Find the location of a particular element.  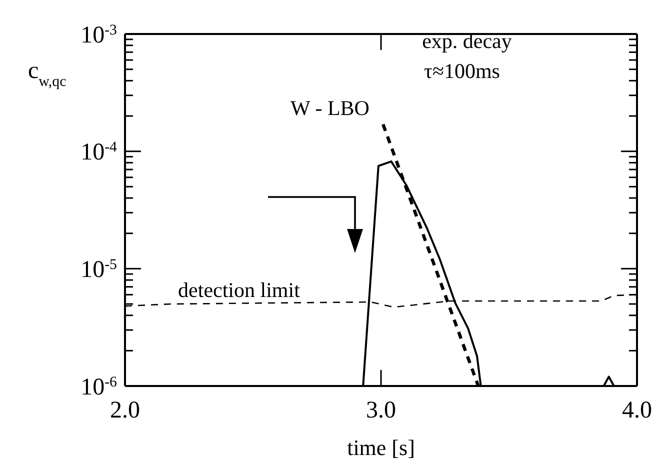

y-tick-label: 10$^{-6}$ is located at coordinates (98, 387).